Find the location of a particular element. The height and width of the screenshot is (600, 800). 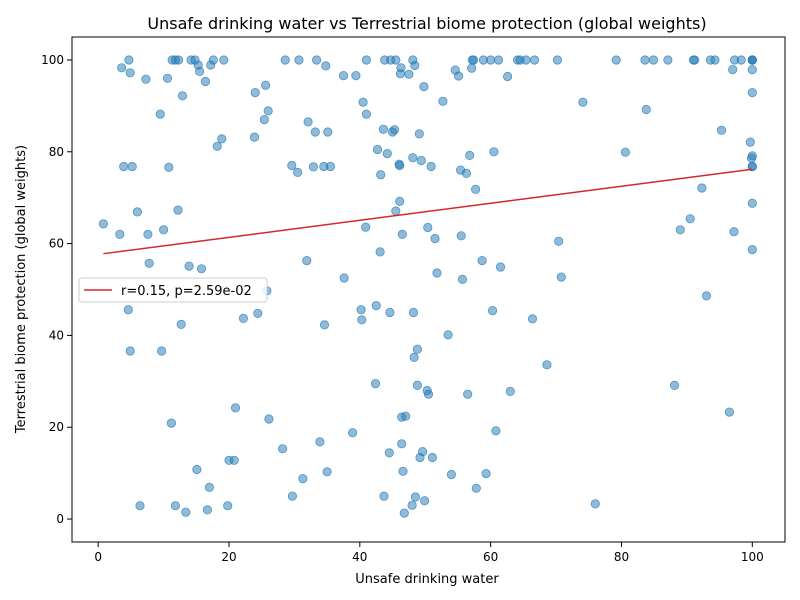

fit-line-layer is located at coordinates (428, 211).